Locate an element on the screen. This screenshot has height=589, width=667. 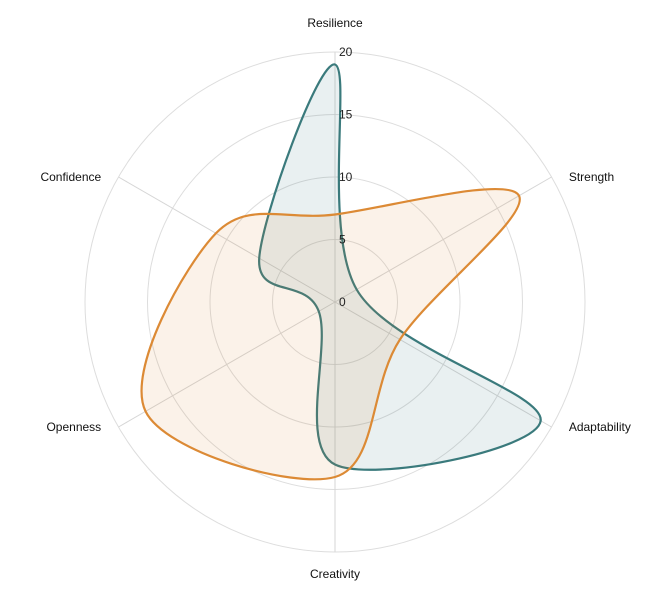
axis-label-resilience: Resilience is located at coordinates (335, 23).